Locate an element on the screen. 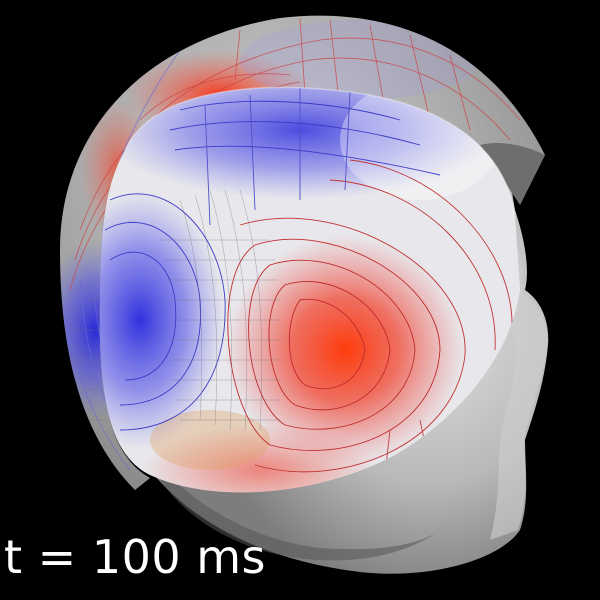 The width and height of the screenshot is (600, 600). helmet-rim-right is located at coordinates (512, 174).